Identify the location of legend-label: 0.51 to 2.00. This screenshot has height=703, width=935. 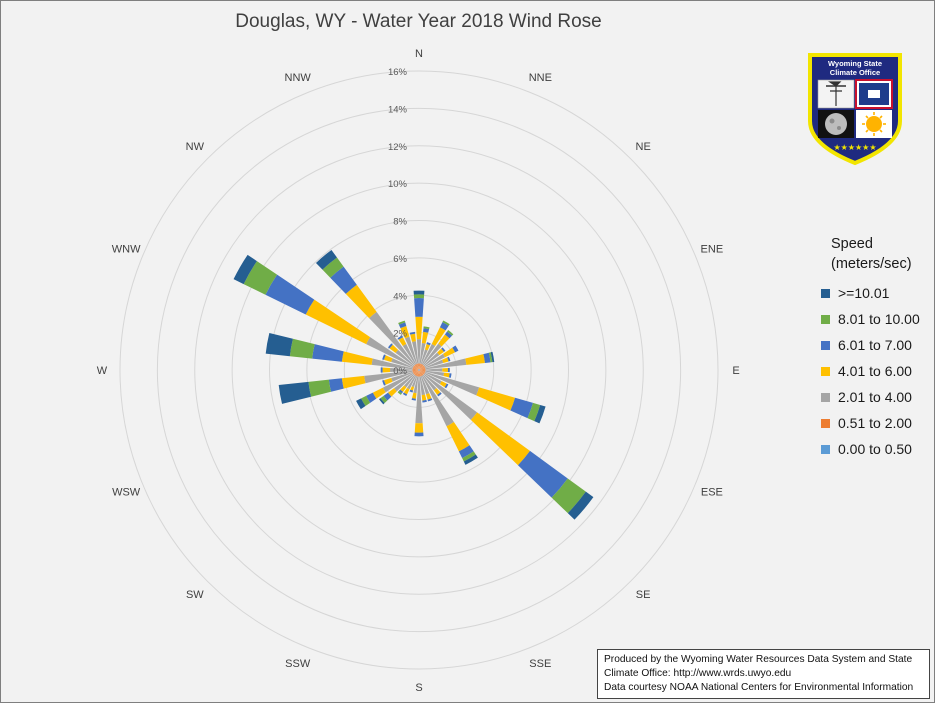
(875, 423).